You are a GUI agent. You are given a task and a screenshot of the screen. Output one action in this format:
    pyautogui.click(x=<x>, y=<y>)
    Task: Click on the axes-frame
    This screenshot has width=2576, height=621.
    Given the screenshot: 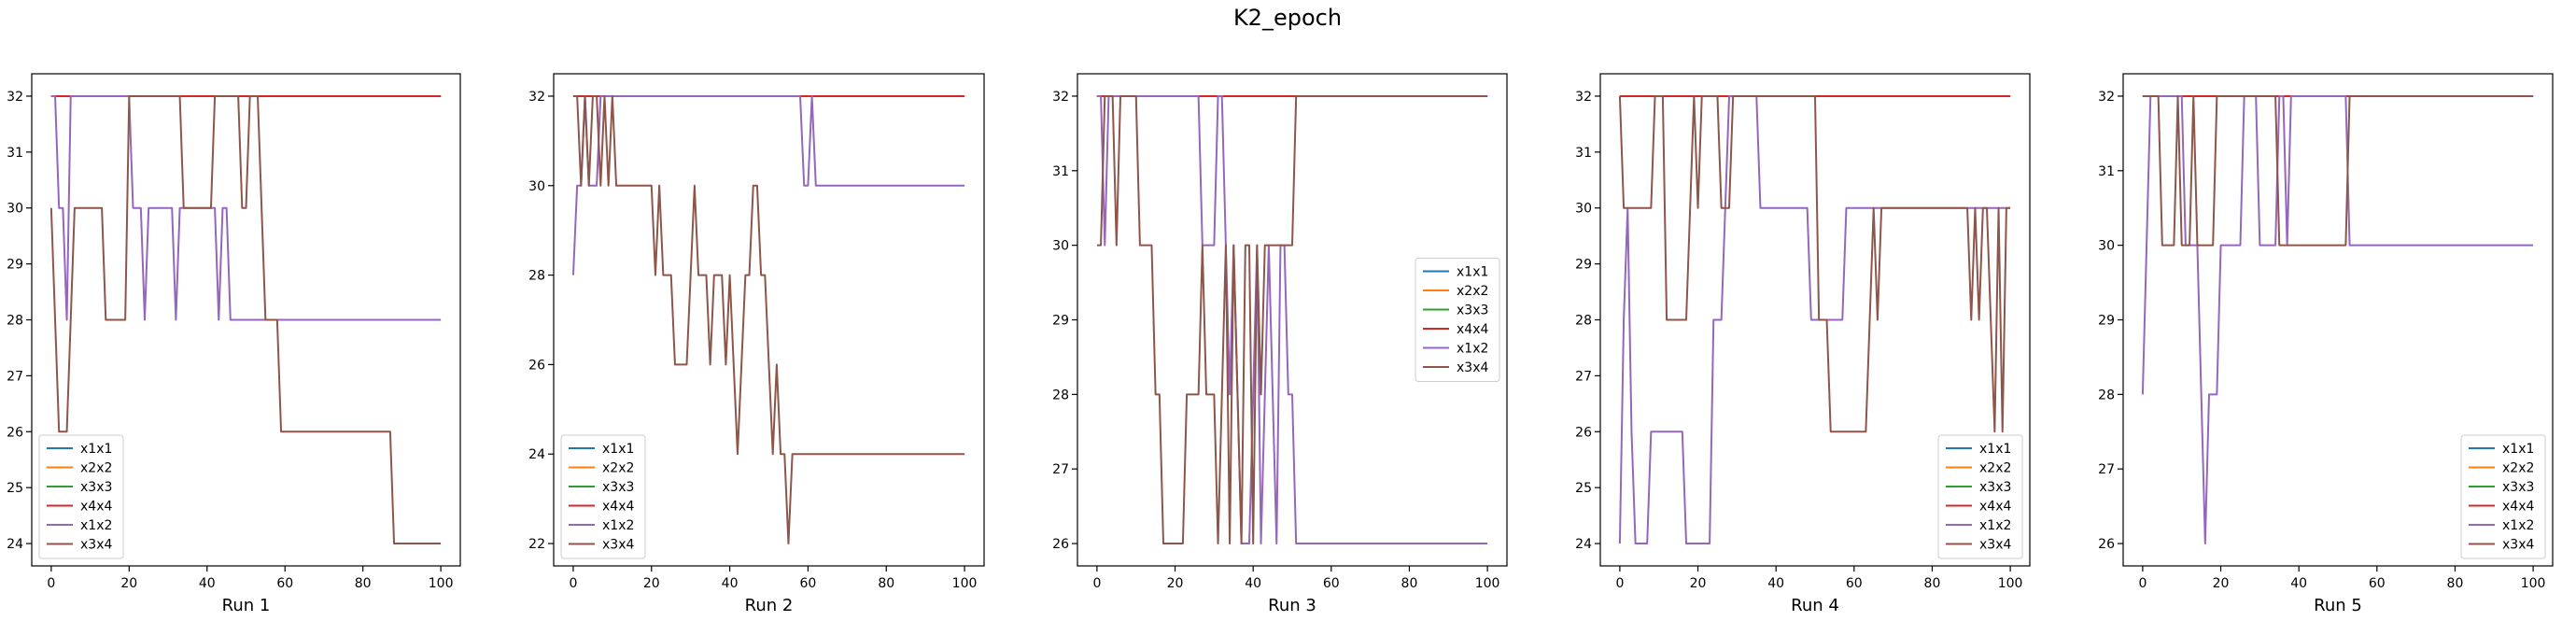 What is the action you would take?
    pyautogui.click(x=769, y=320)
    